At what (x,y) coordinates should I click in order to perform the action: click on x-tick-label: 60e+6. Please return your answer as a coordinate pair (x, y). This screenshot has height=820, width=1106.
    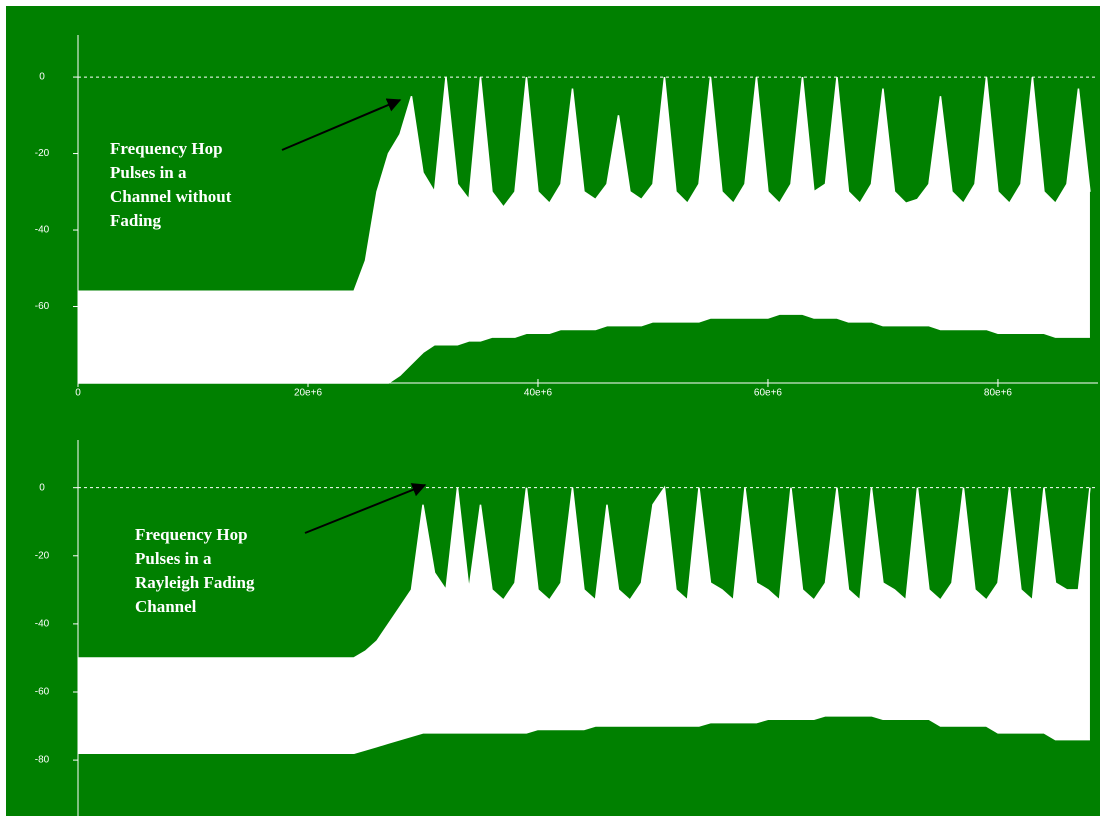
    Looking at the image, I should click on (768, 393).